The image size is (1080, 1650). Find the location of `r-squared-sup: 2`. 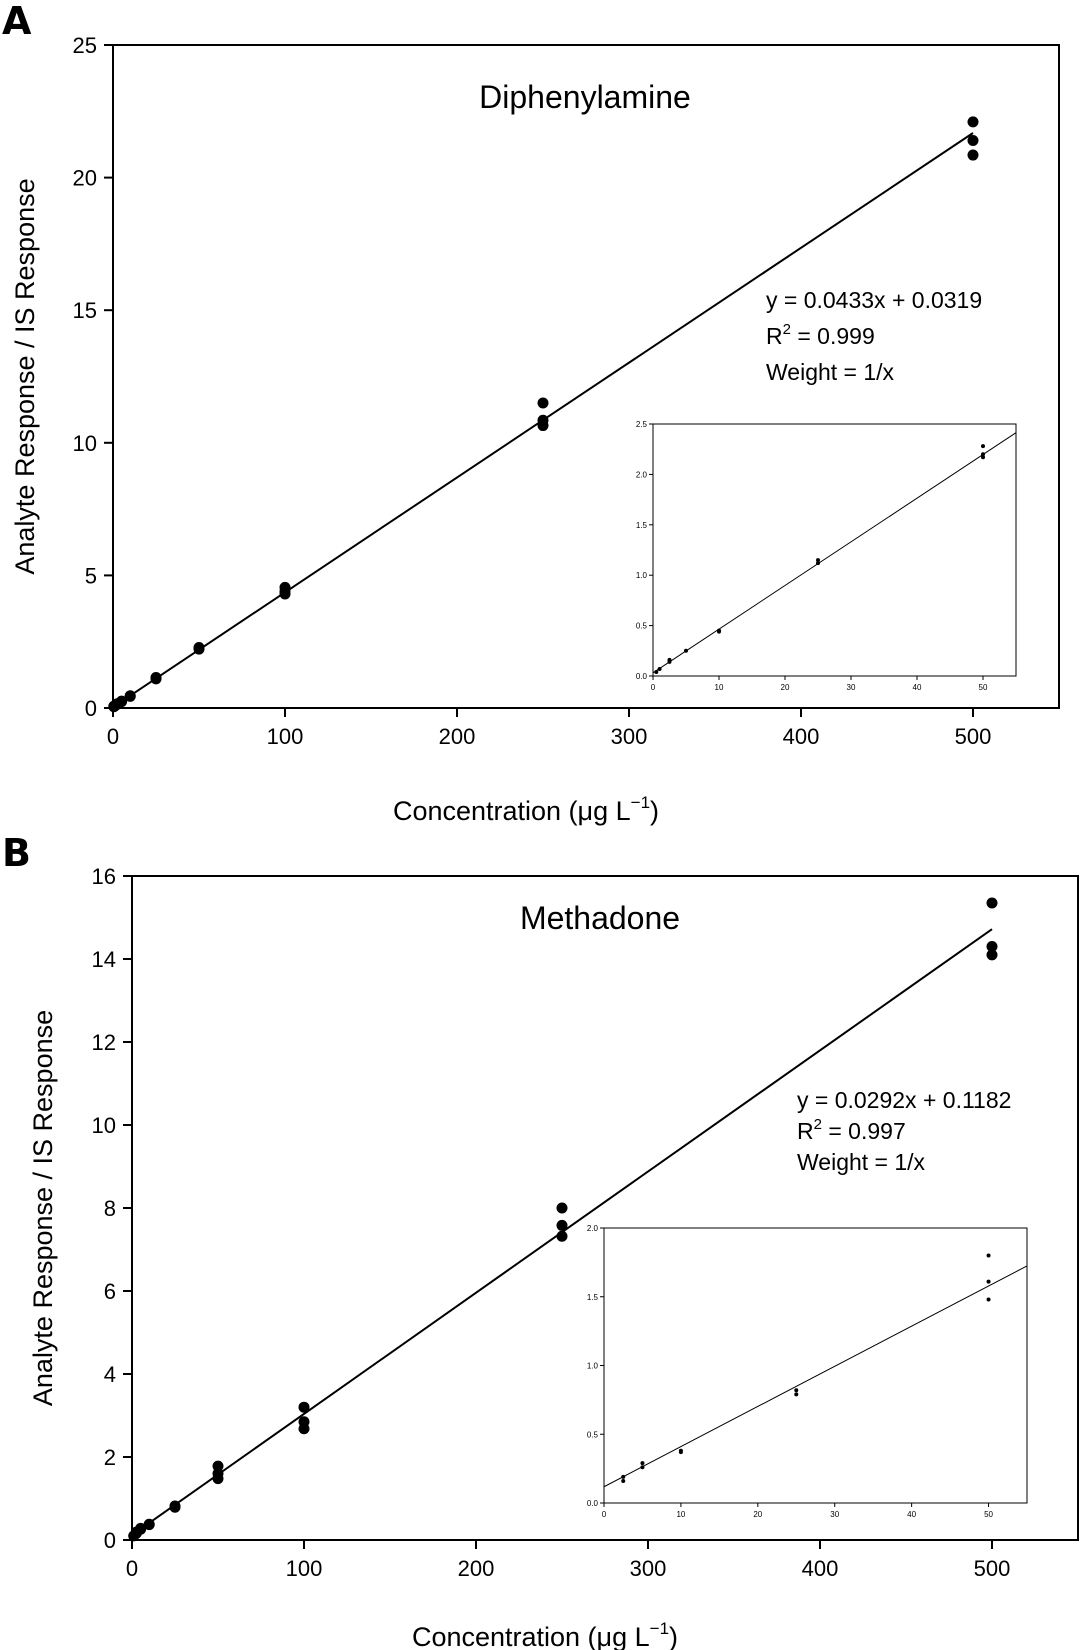

r-squared-sup: 2 is located at coordinates (818, 1124).